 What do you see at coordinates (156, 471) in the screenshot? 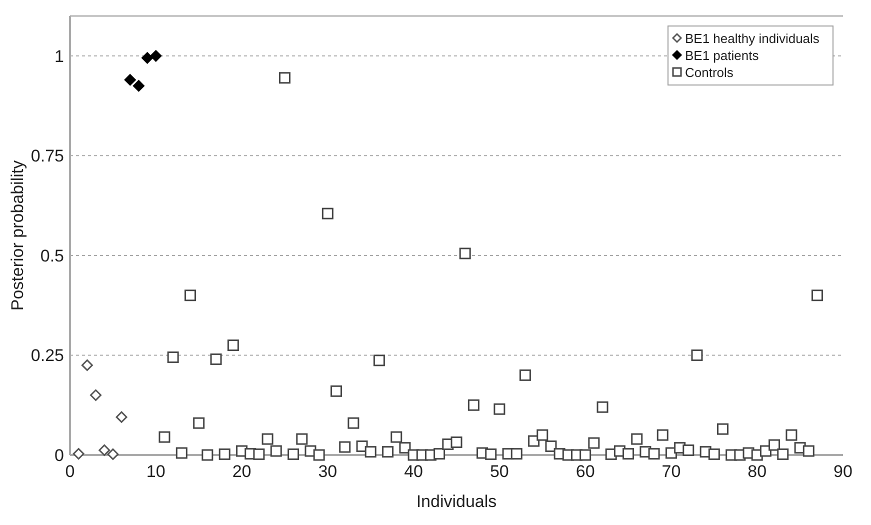
I see `x-tick-label: 10` at bounding box center [156, 471].